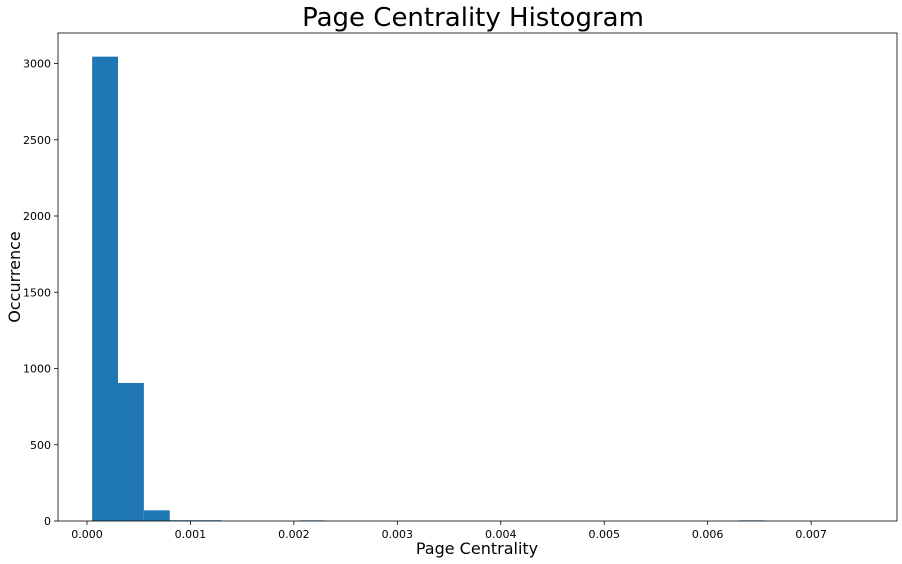 This screenshot has width=902, height=564. Describe the element at coordinates (811, 534) in the screenshot. I see `x-tick-label: 0.007` at that location.